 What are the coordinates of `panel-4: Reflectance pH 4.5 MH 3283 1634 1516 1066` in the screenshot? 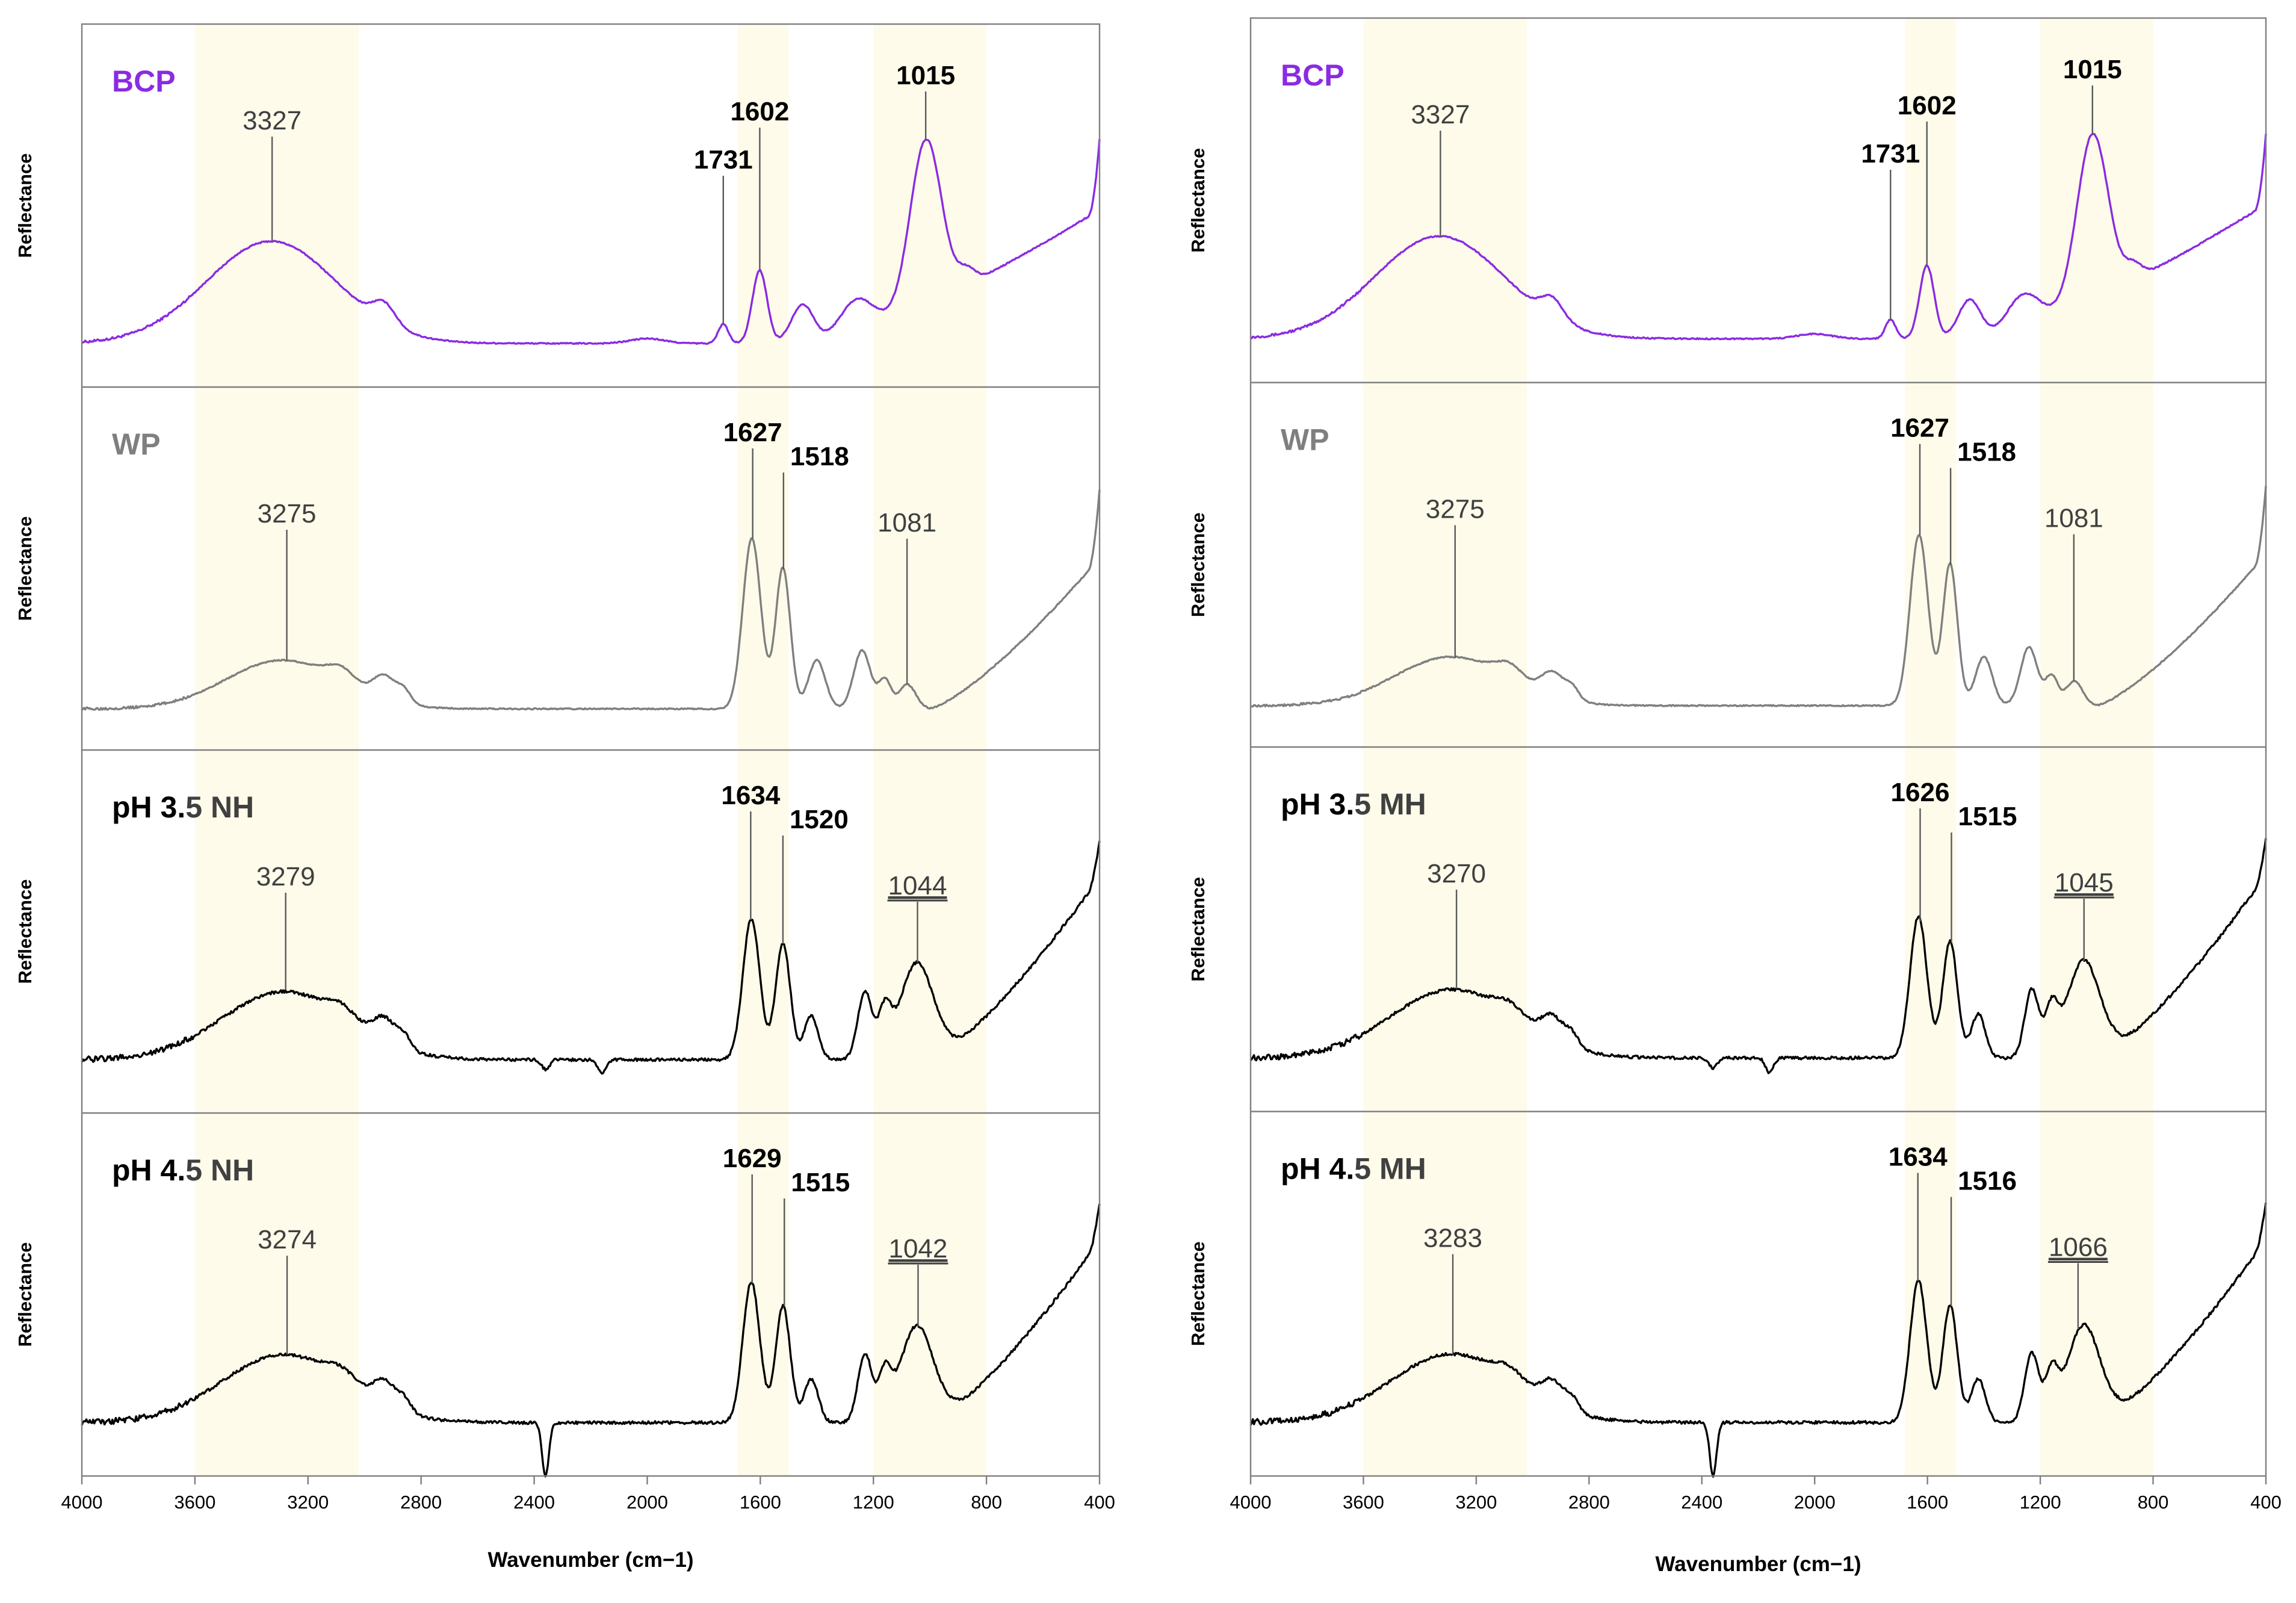 It's located at (1727, 1311).